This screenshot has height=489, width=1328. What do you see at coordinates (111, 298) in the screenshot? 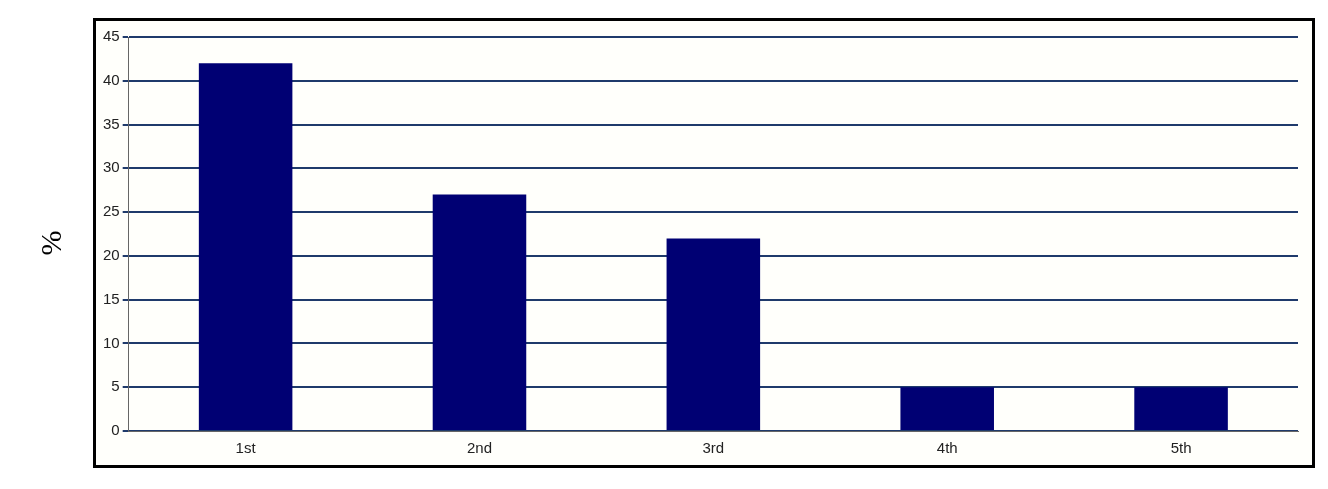
I see `y-tick-label: 15` at bounding box center [111, 298].